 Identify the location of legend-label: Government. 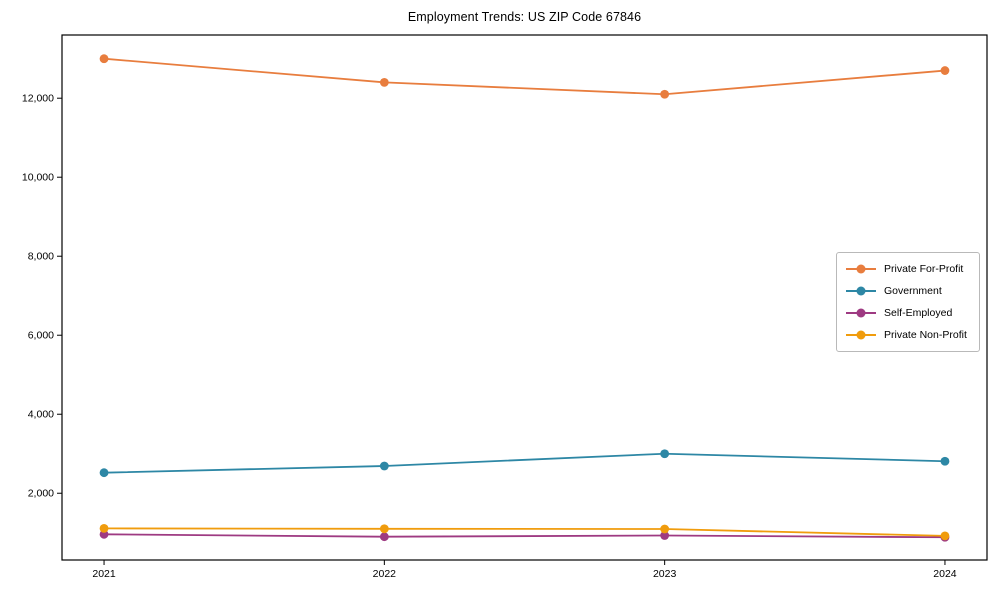
(913, 291).